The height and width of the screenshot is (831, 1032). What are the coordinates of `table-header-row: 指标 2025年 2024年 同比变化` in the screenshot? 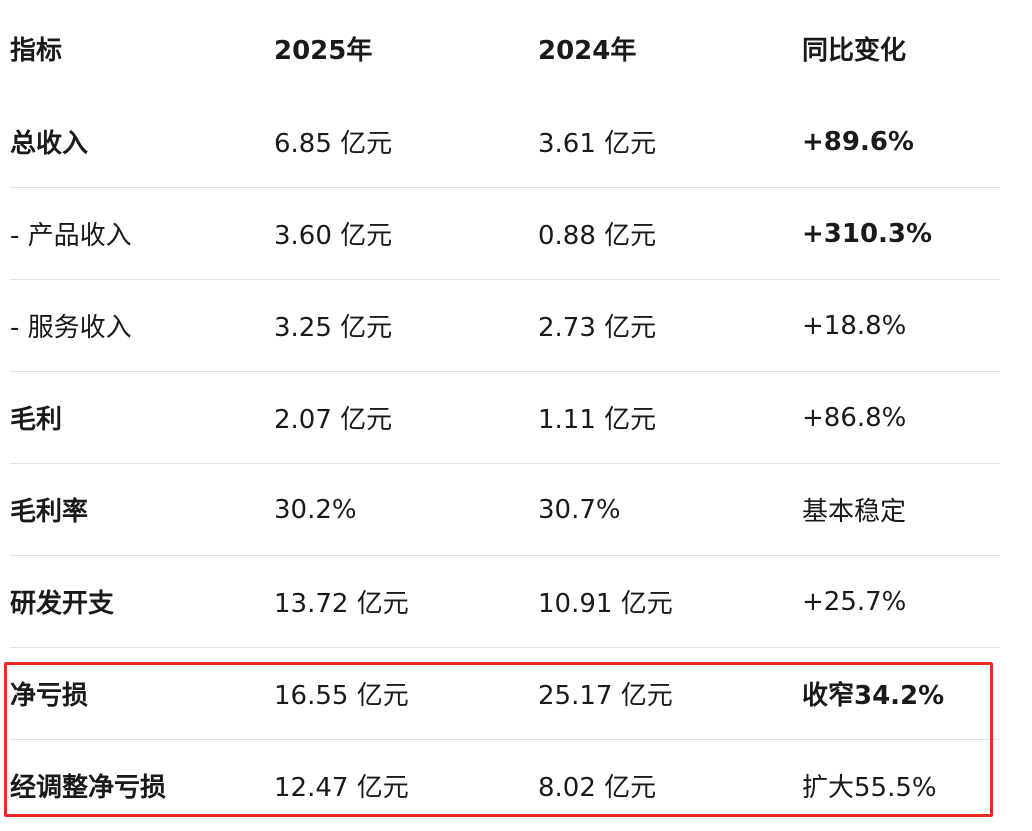 It's located at (505, 48).